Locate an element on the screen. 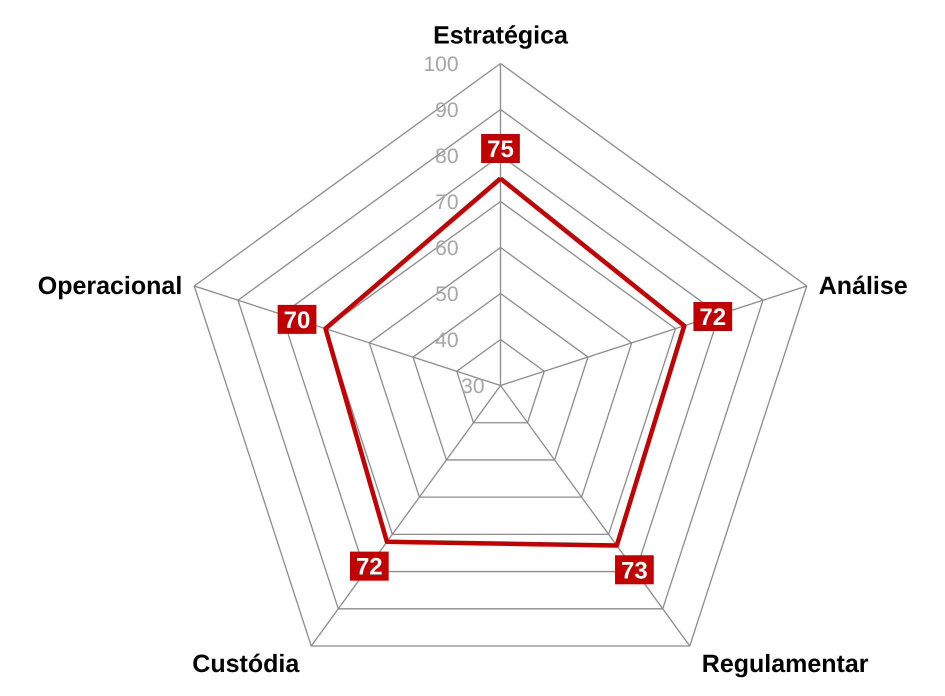  data-label: 73 is located at coordinates (634, 570).